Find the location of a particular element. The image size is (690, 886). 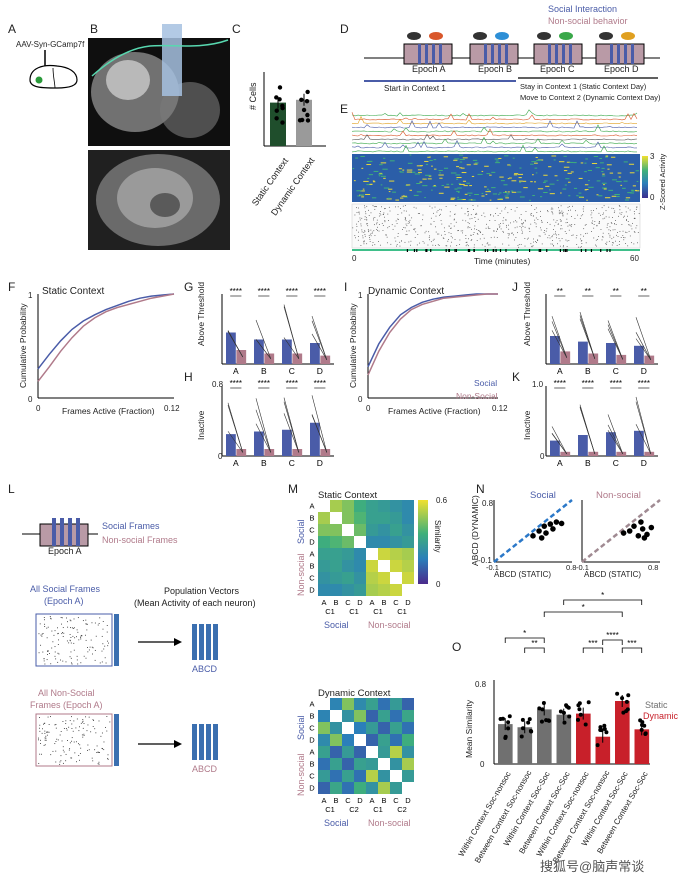

bar-dynamic is located at coordinates (622, 732).